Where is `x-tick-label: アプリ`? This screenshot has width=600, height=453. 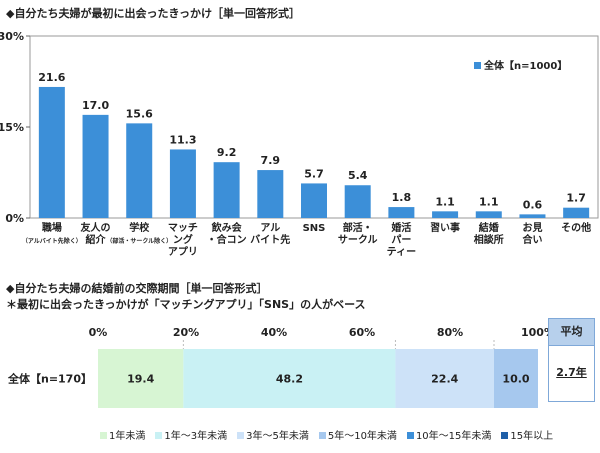
x-tick-label: アプリ is located at coordinates (183, 251).